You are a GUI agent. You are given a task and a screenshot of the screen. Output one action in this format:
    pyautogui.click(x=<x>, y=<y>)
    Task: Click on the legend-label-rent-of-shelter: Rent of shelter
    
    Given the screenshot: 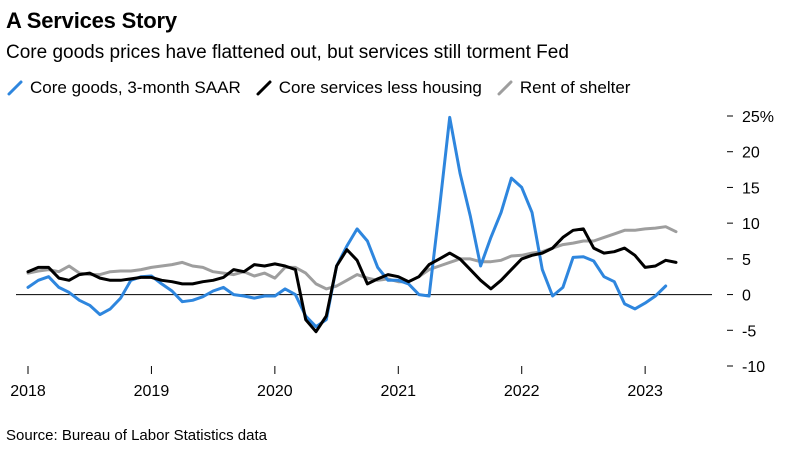 What is the action you would take?
    pyautogui.click(x=575, y=87)
    